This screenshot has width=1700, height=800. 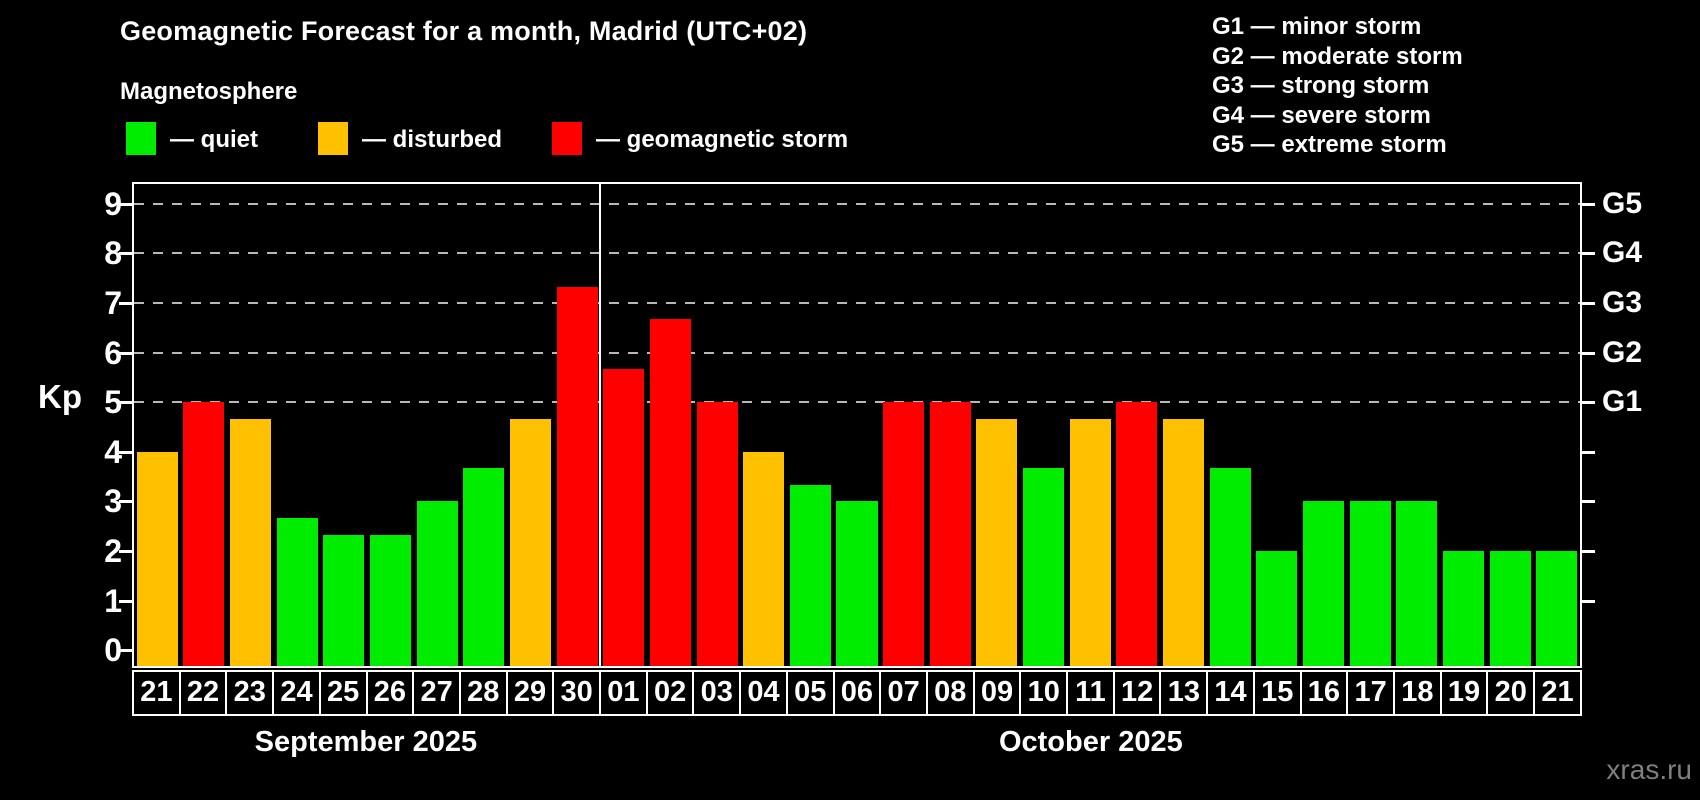 What do you see at coordinates (1511, 693) in the screenshot?
I see `day-label-oct-20: 20` at bounding box center [1511, 693].